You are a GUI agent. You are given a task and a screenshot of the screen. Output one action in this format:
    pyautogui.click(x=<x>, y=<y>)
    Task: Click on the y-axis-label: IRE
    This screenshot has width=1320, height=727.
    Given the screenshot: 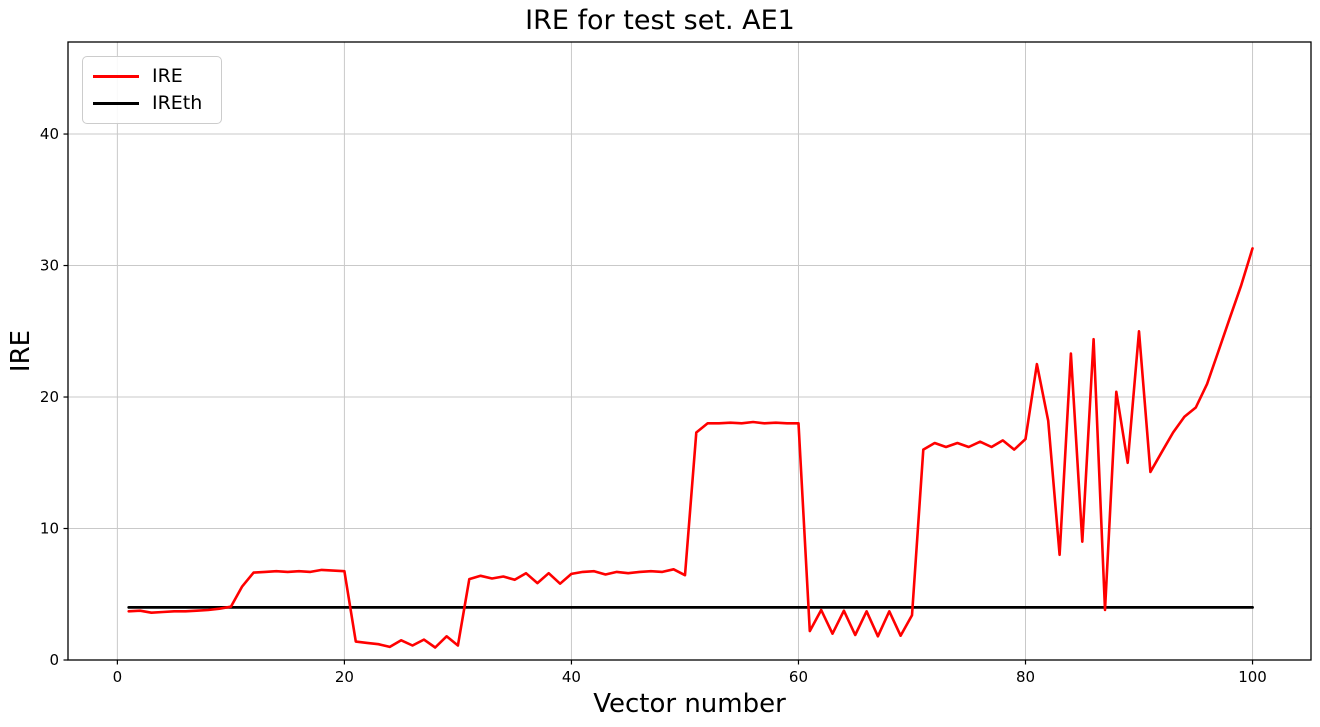 What is the action you would take?
    pyautogui.click(x=21, y=351)
    